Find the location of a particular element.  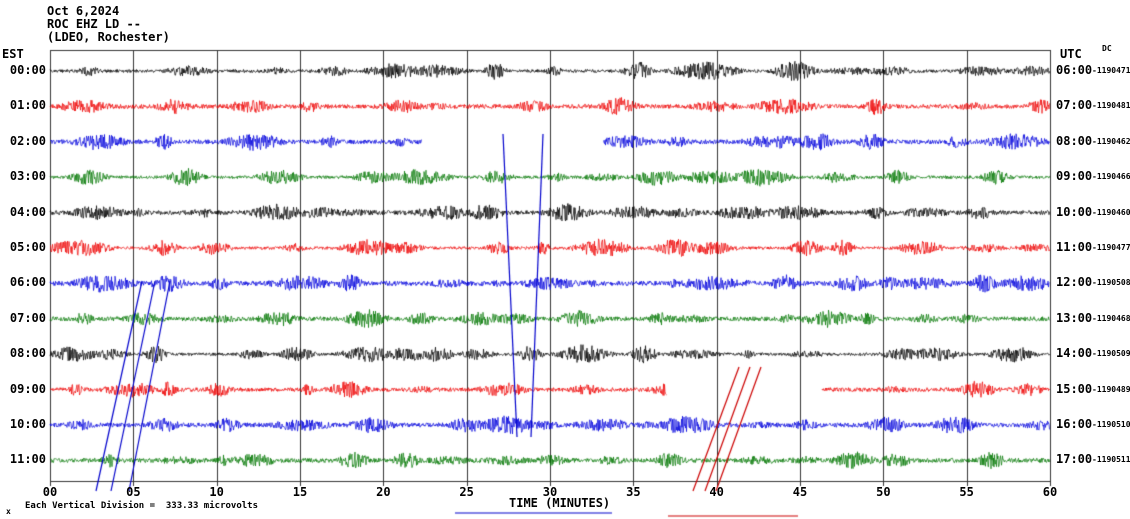

x-tick-label: 55 is located at coordinates (966, 492).